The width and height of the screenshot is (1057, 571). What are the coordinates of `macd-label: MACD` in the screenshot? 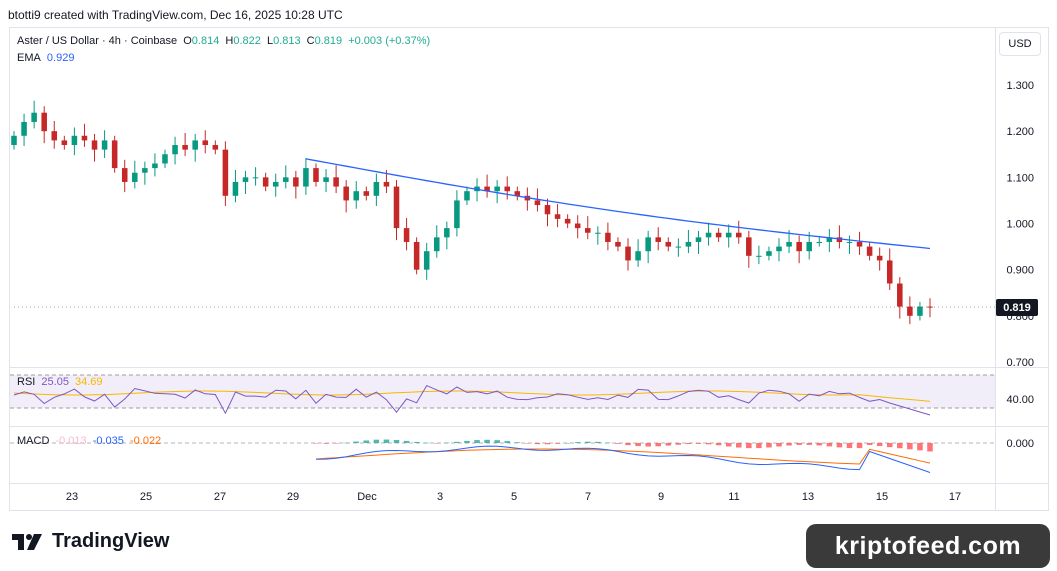 It's located at (33, 441).